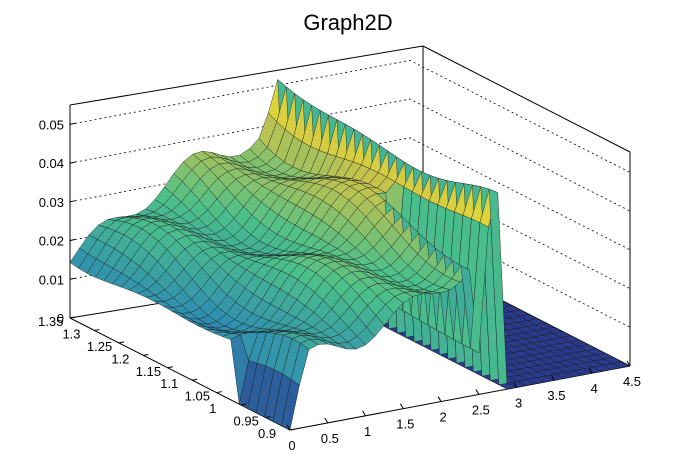 This screenshot has width=696, height=472. I want to click on chart-title: Graph2D, so click(347, 22).